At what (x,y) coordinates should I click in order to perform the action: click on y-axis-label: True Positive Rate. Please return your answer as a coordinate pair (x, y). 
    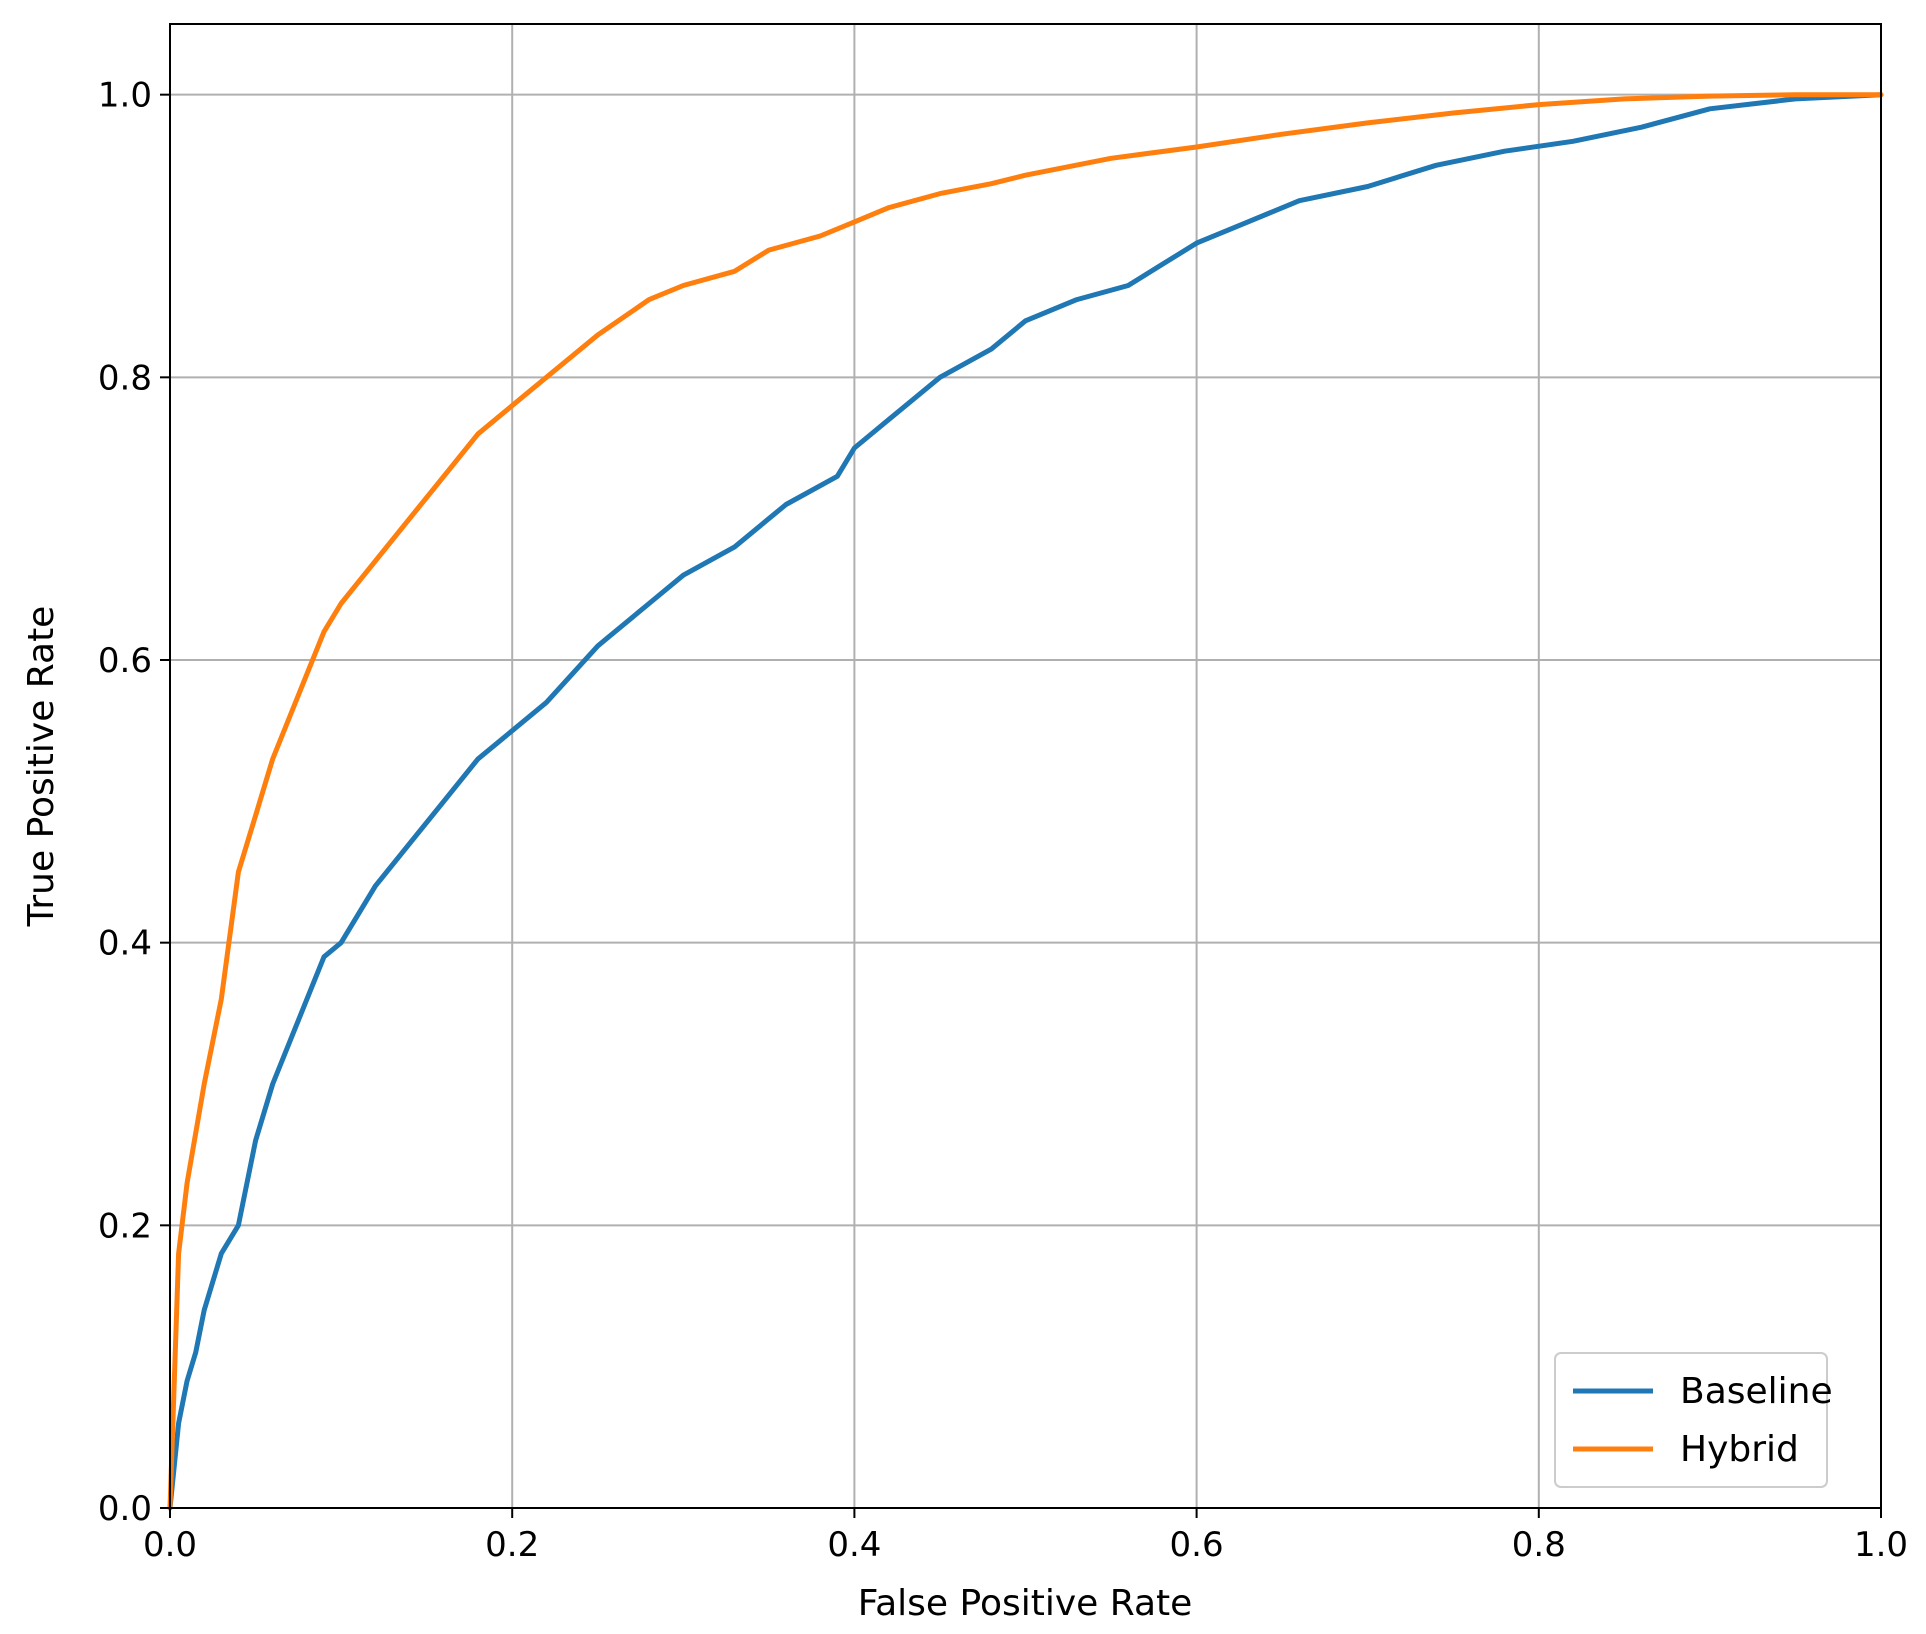
    Looking at the image, I should click on (41, 767).